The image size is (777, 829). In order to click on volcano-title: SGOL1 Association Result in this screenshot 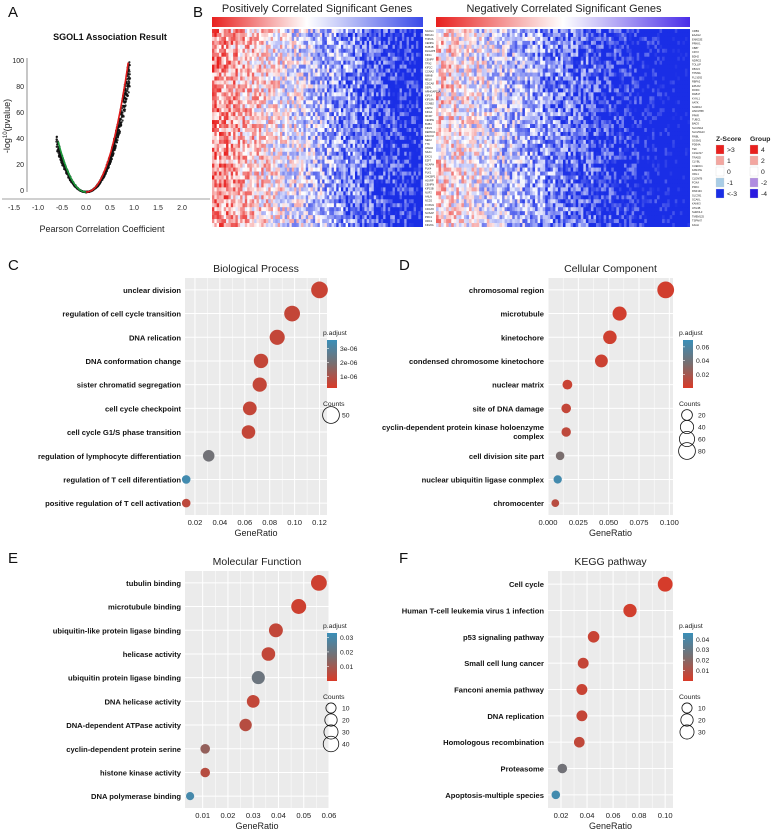, I will do `click(110, 37)`.